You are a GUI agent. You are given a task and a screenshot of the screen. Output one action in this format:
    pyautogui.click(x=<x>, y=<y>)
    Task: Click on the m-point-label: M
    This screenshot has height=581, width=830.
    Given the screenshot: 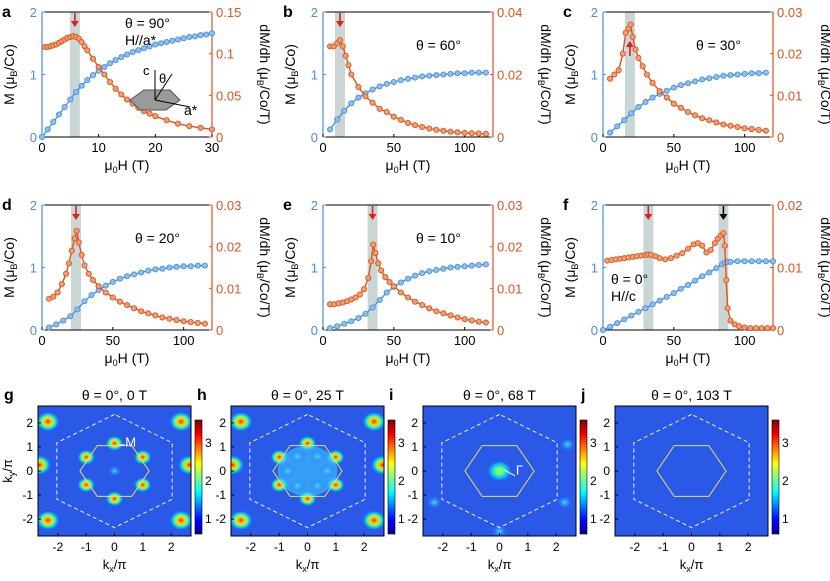 What is the action you would take?
    pyautogui.click(x=130, y=441)
    